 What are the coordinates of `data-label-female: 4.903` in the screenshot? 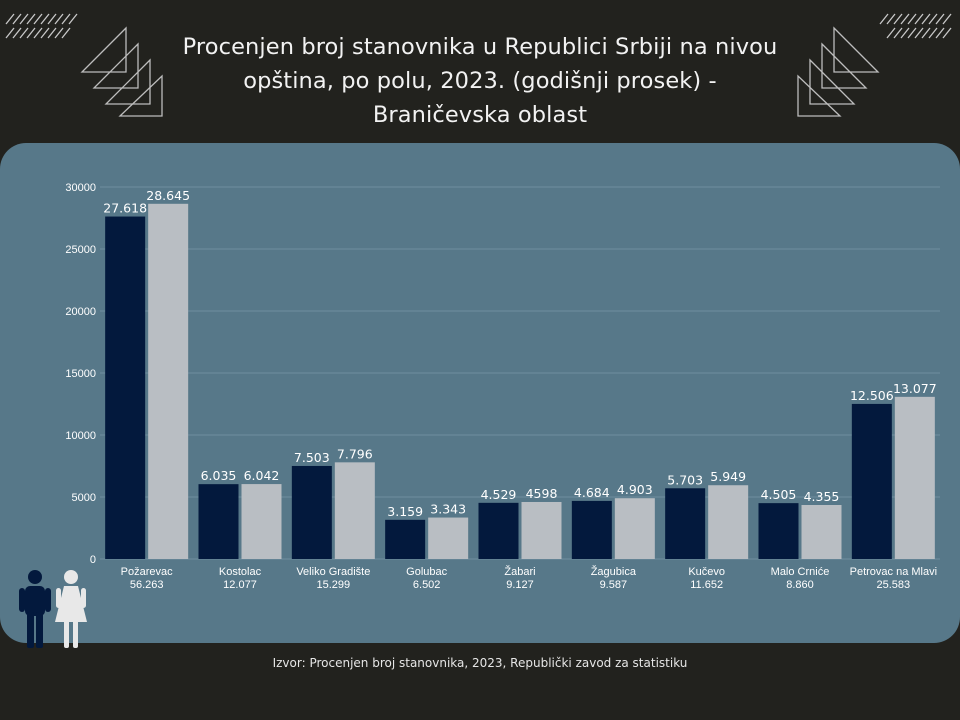 It's located at (635, 489).